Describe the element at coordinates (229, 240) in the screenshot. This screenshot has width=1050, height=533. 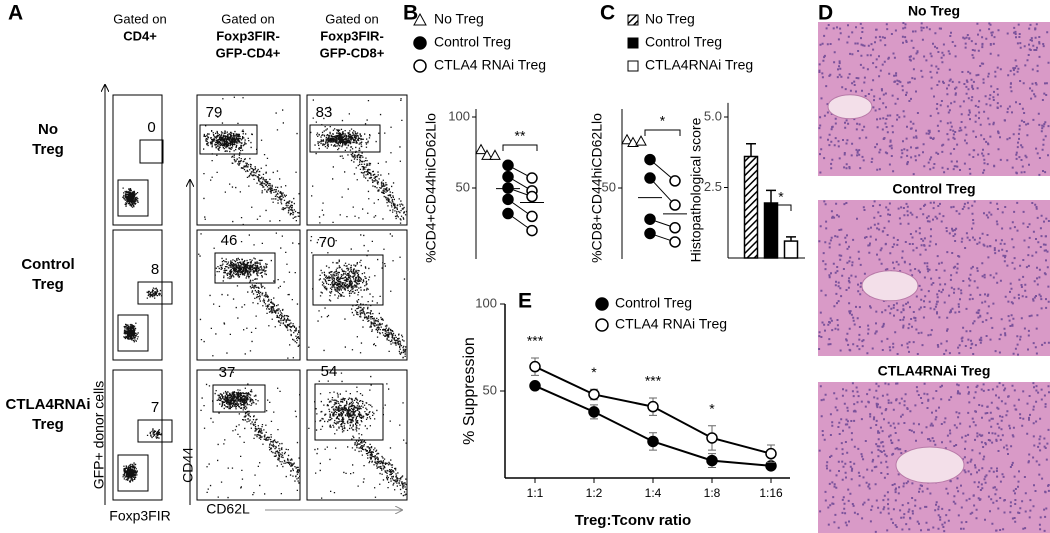
I see `gate-percent: 46` at that location.